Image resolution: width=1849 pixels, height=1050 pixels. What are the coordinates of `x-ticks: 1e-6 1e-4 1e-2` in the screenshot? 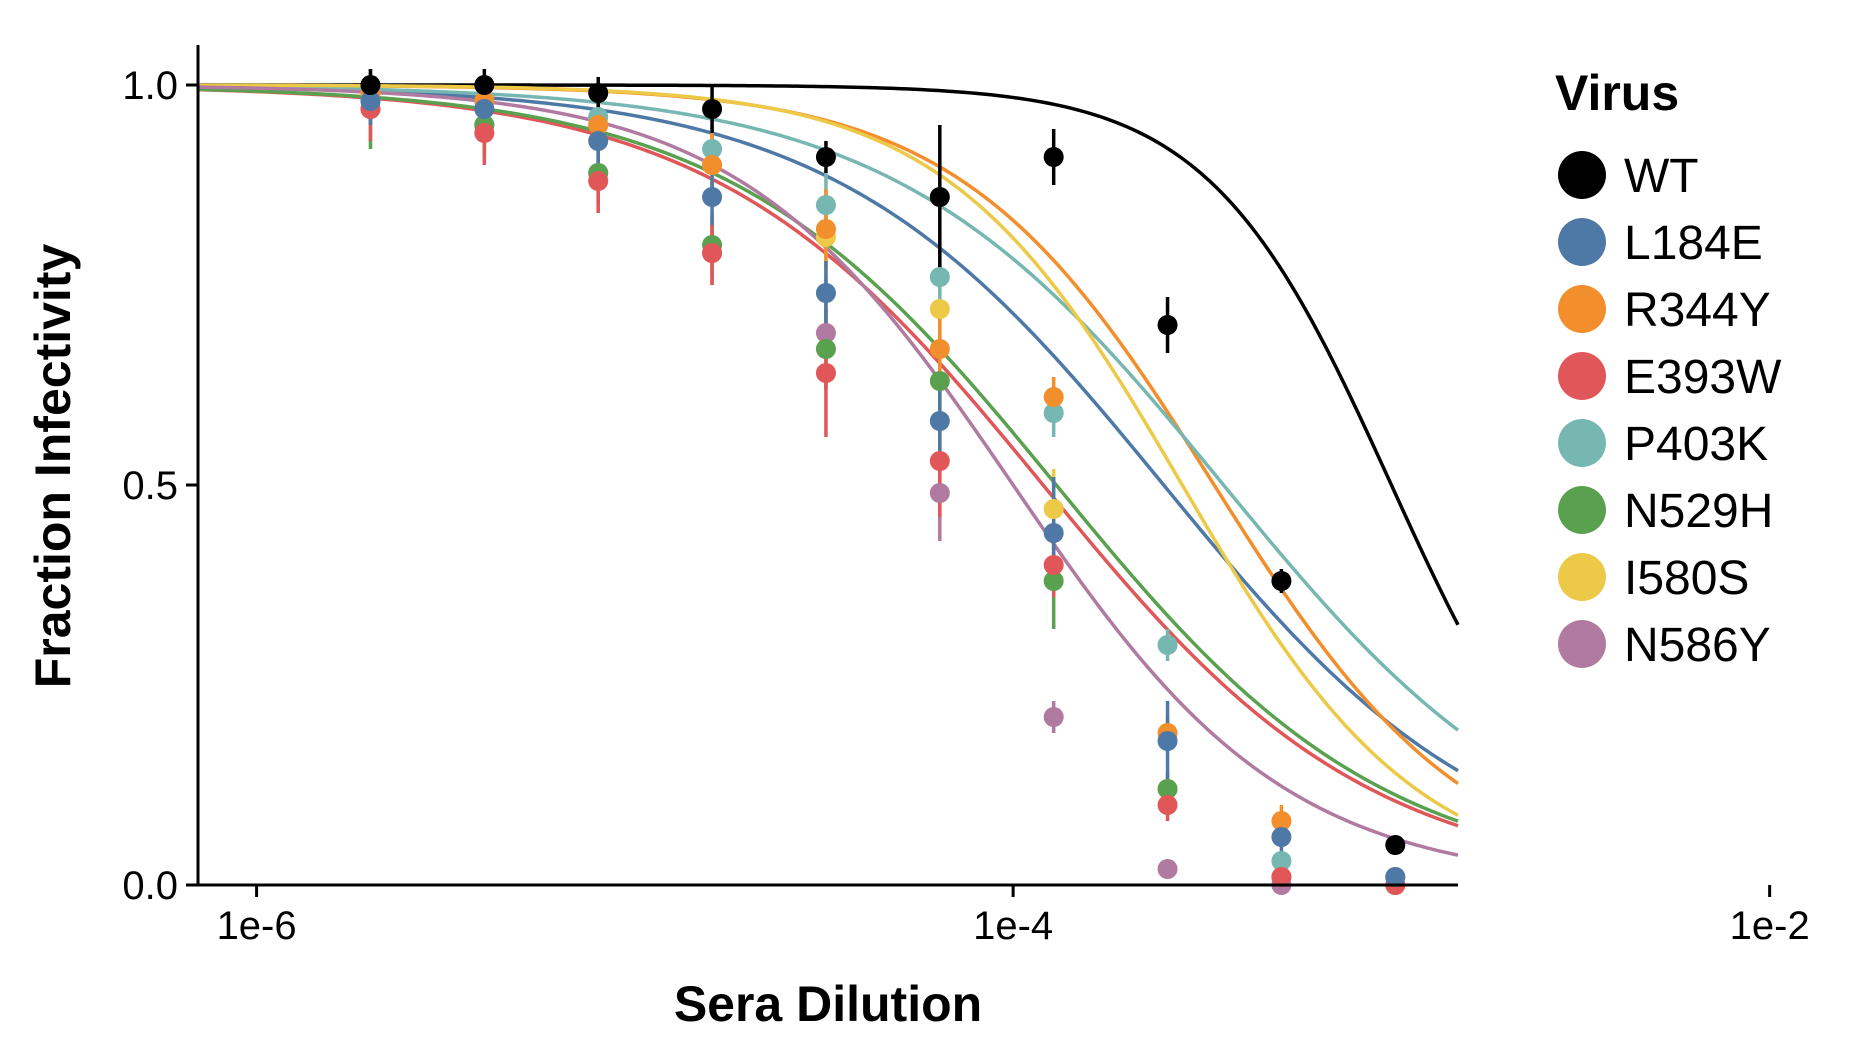 It's located at (1013, 916).